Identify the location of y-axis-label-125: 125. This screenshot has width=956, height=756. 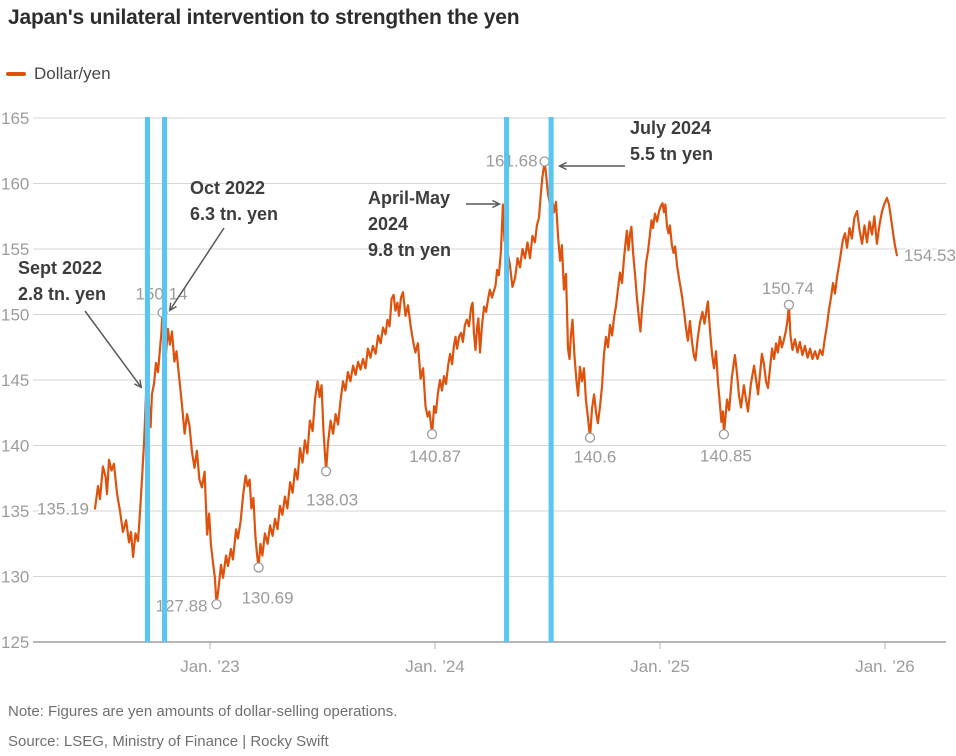
(15, 642).